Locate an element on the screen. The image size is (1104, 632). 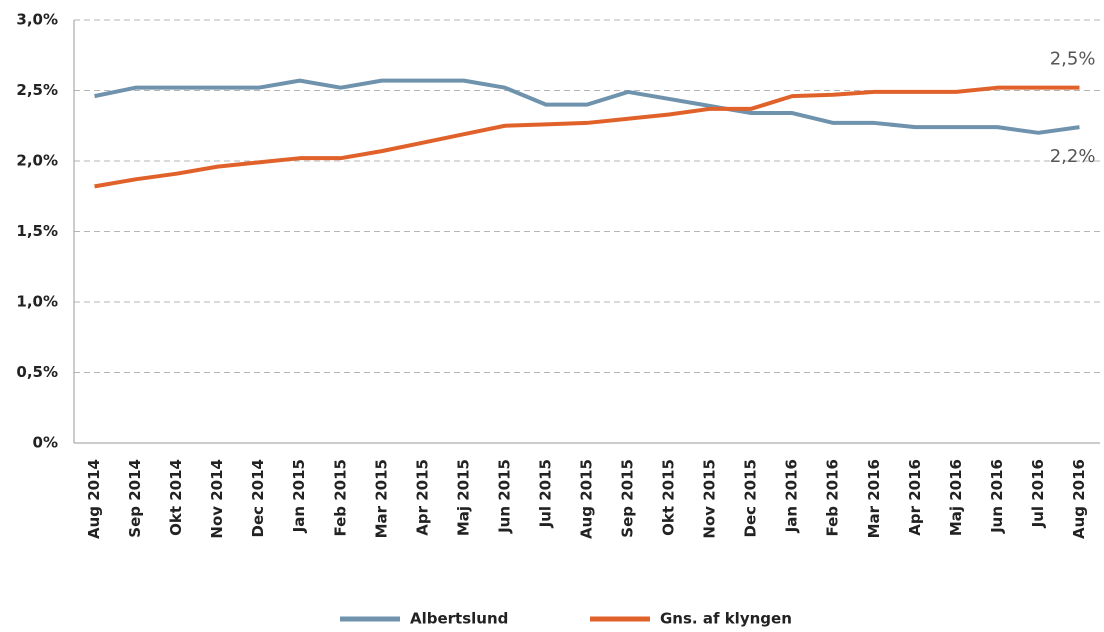
x-tick-label: Jun 2015 is located at coordinates (504, 496).